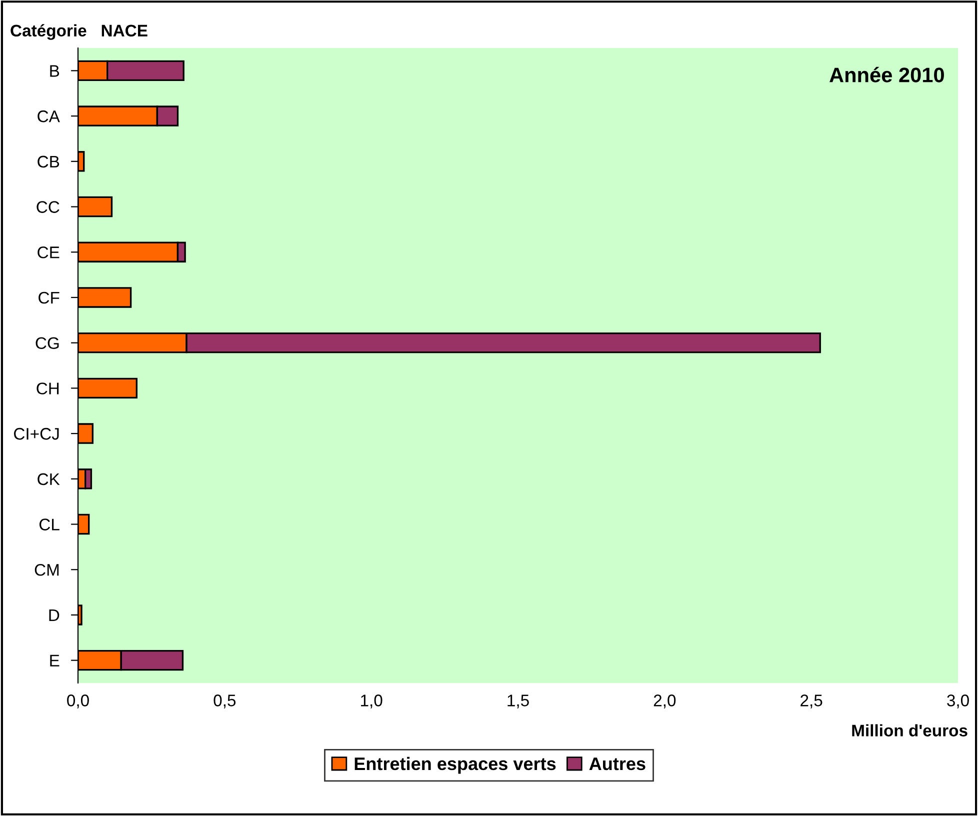  Describe the element at coordinates (49, 252) in the screenshot. I see `y-tick-label: CE` at that location.